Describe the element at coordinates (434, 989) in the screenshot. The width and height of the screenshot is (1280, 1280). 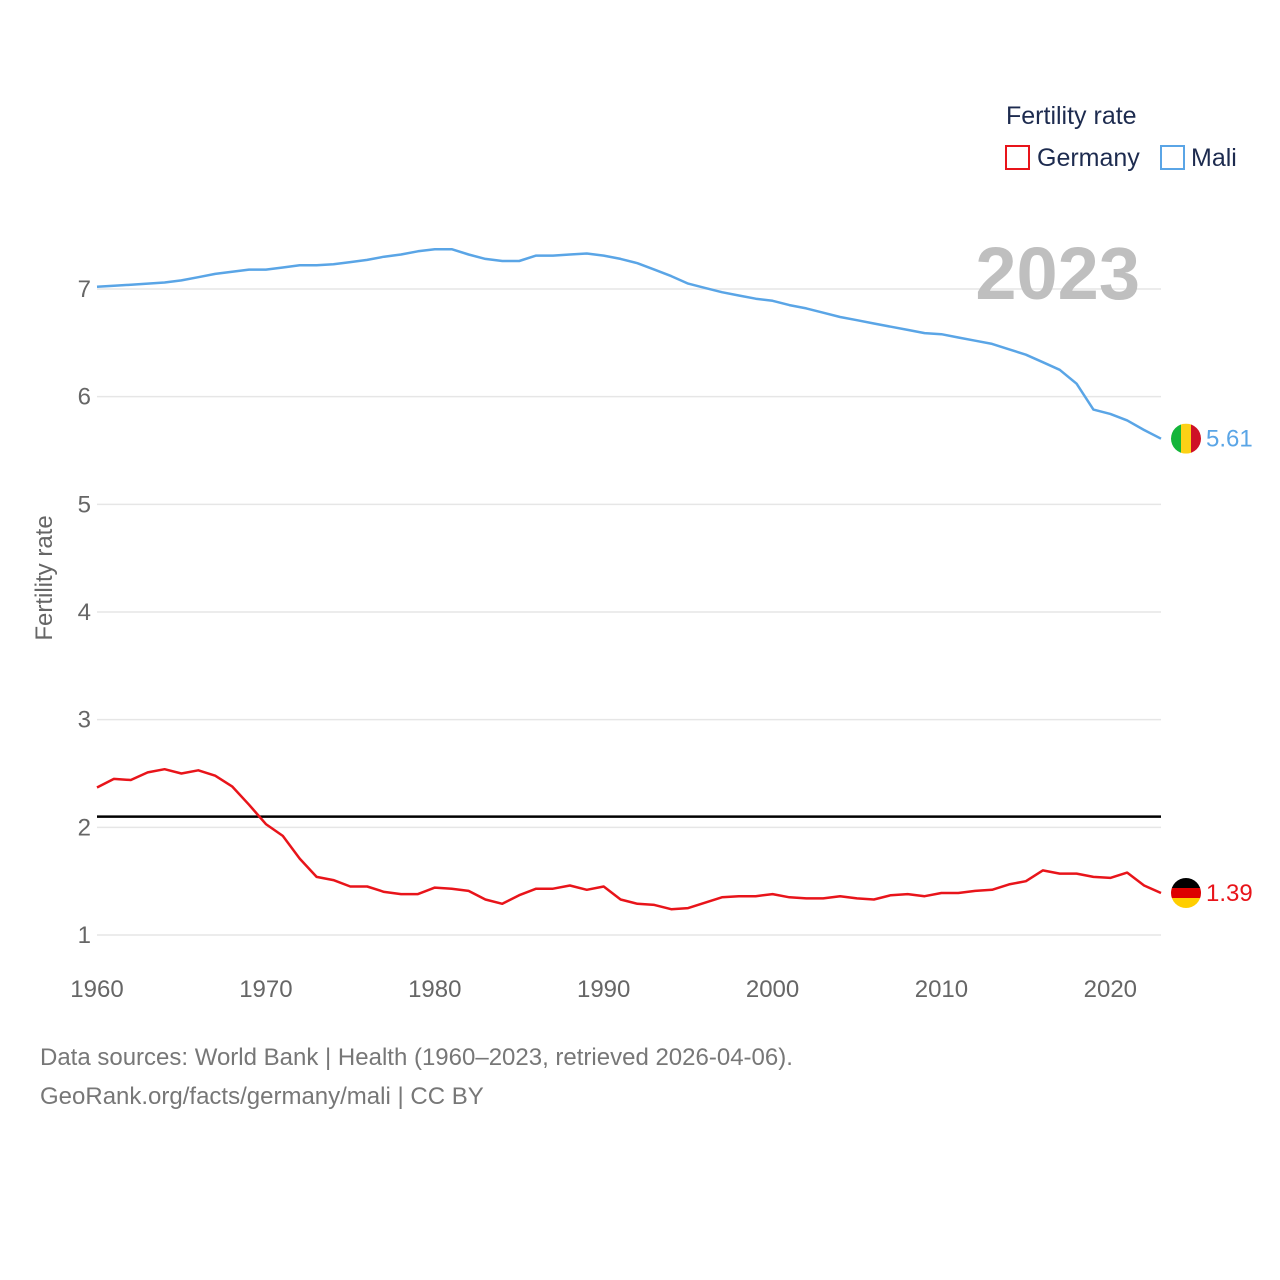
I see `x-tick-label: 1980` at that location.